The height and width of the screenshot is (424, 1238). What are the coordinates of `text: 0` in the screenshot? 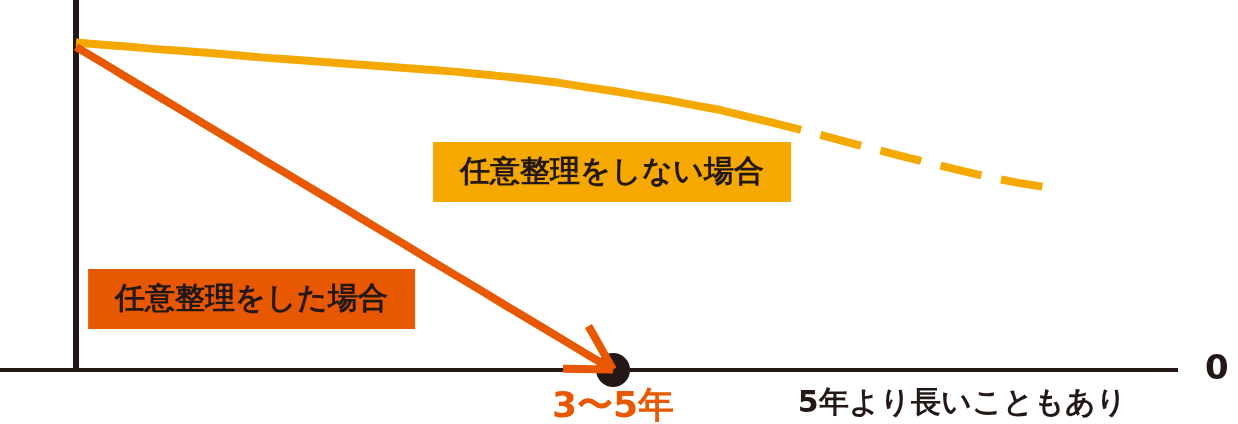 It's located at (1217, 366).